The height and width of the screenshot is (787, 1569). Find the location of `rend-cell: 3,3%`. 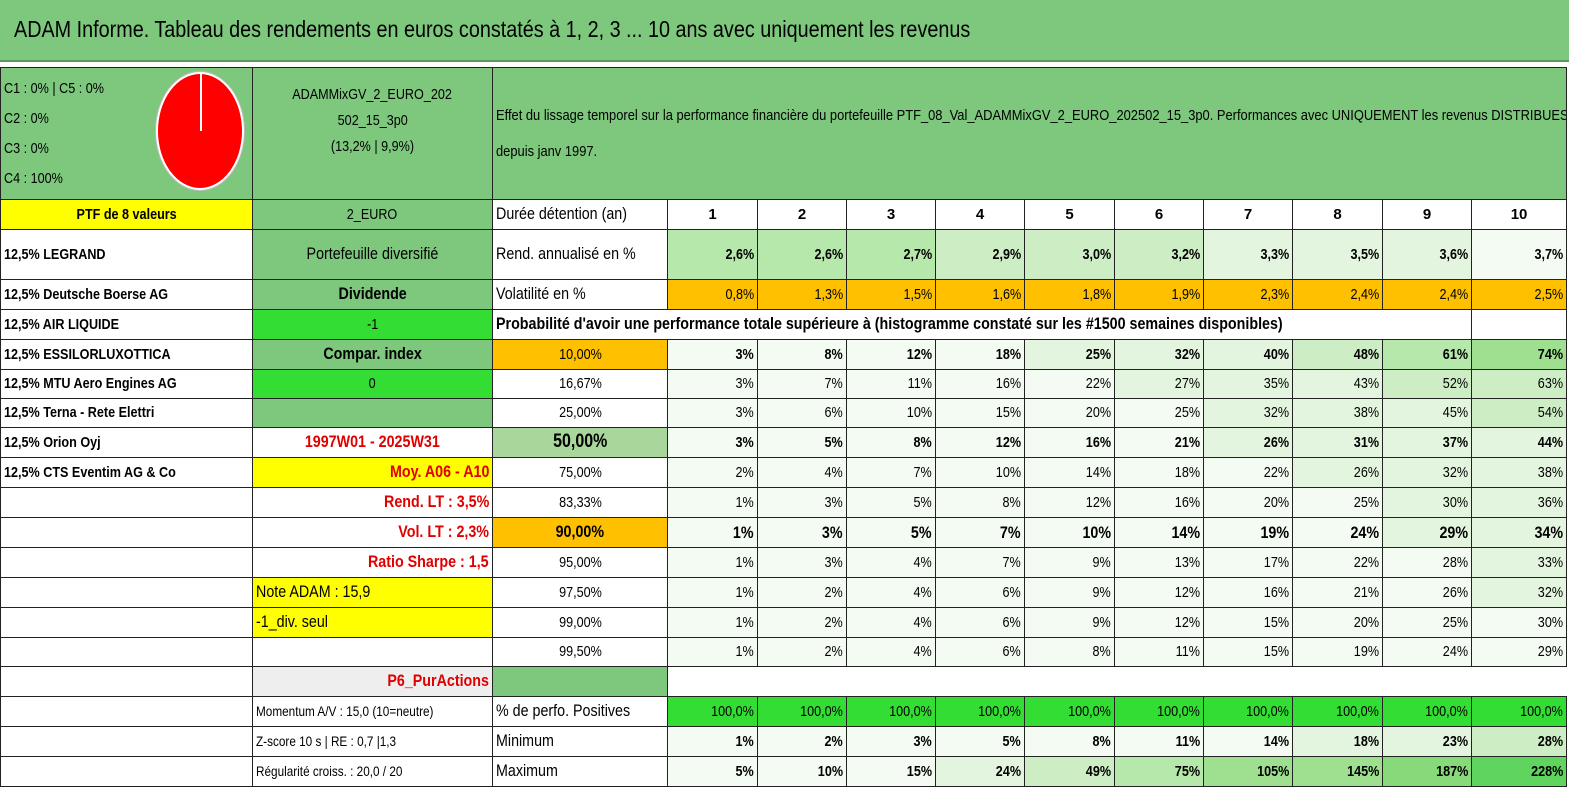

rend-cell: 3,3% is located at coordinates (1248, 254).